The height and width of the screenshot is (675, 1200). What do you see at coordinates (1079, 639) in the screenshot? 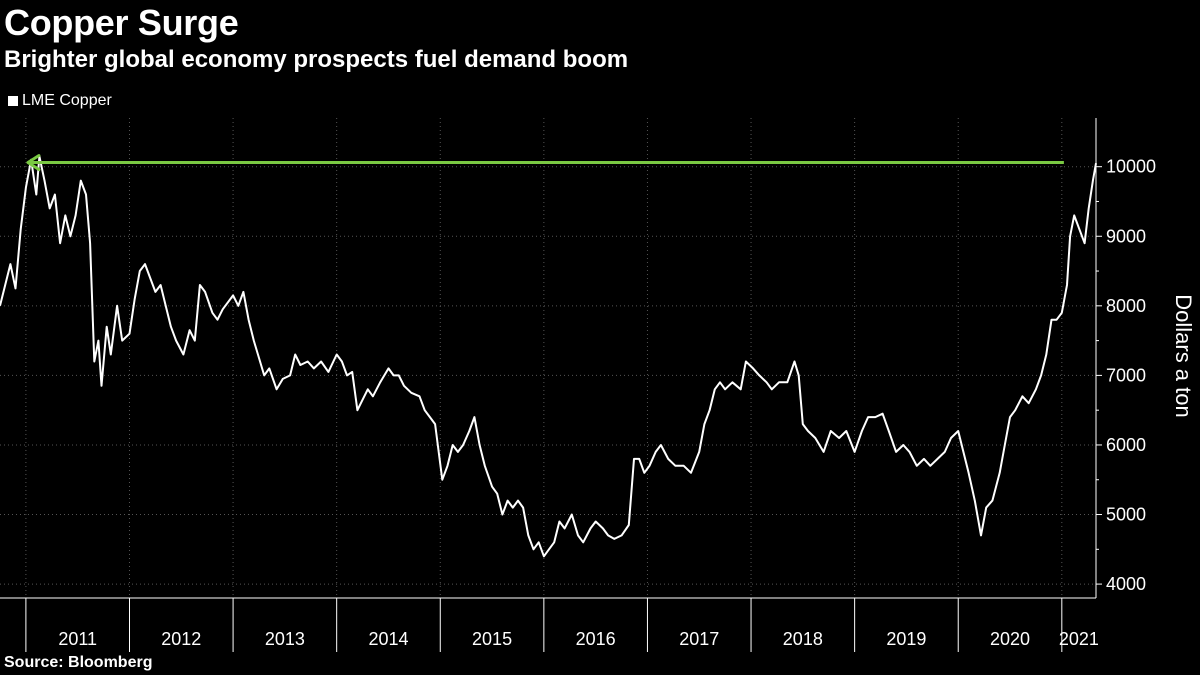
I see `x-tick-label: 2021` at bounding box center [1079, 639].